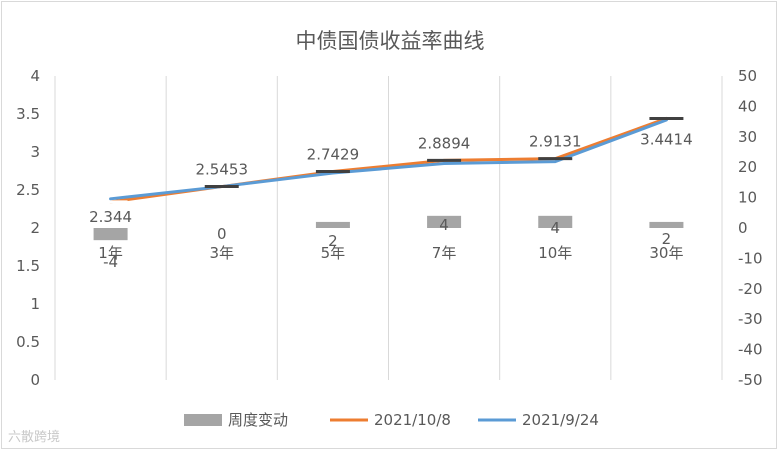 The image size is (780, 452). What do you see at coordinates (560, 420) in the screenshot?
I see `legend-label: 2021/9/24` at bounding box center [560, 420].